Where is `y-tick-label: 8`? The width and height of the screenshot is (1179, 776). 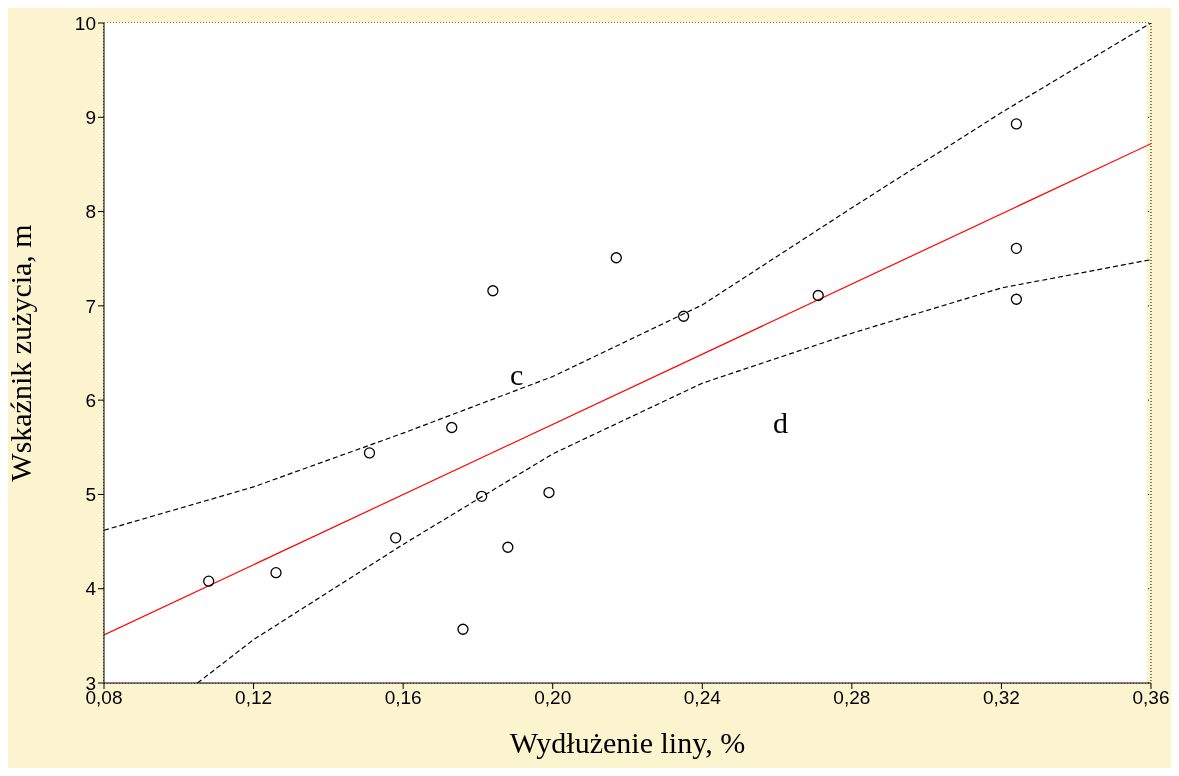
y-tick-label: 8 is located at coordinates (90, 212).